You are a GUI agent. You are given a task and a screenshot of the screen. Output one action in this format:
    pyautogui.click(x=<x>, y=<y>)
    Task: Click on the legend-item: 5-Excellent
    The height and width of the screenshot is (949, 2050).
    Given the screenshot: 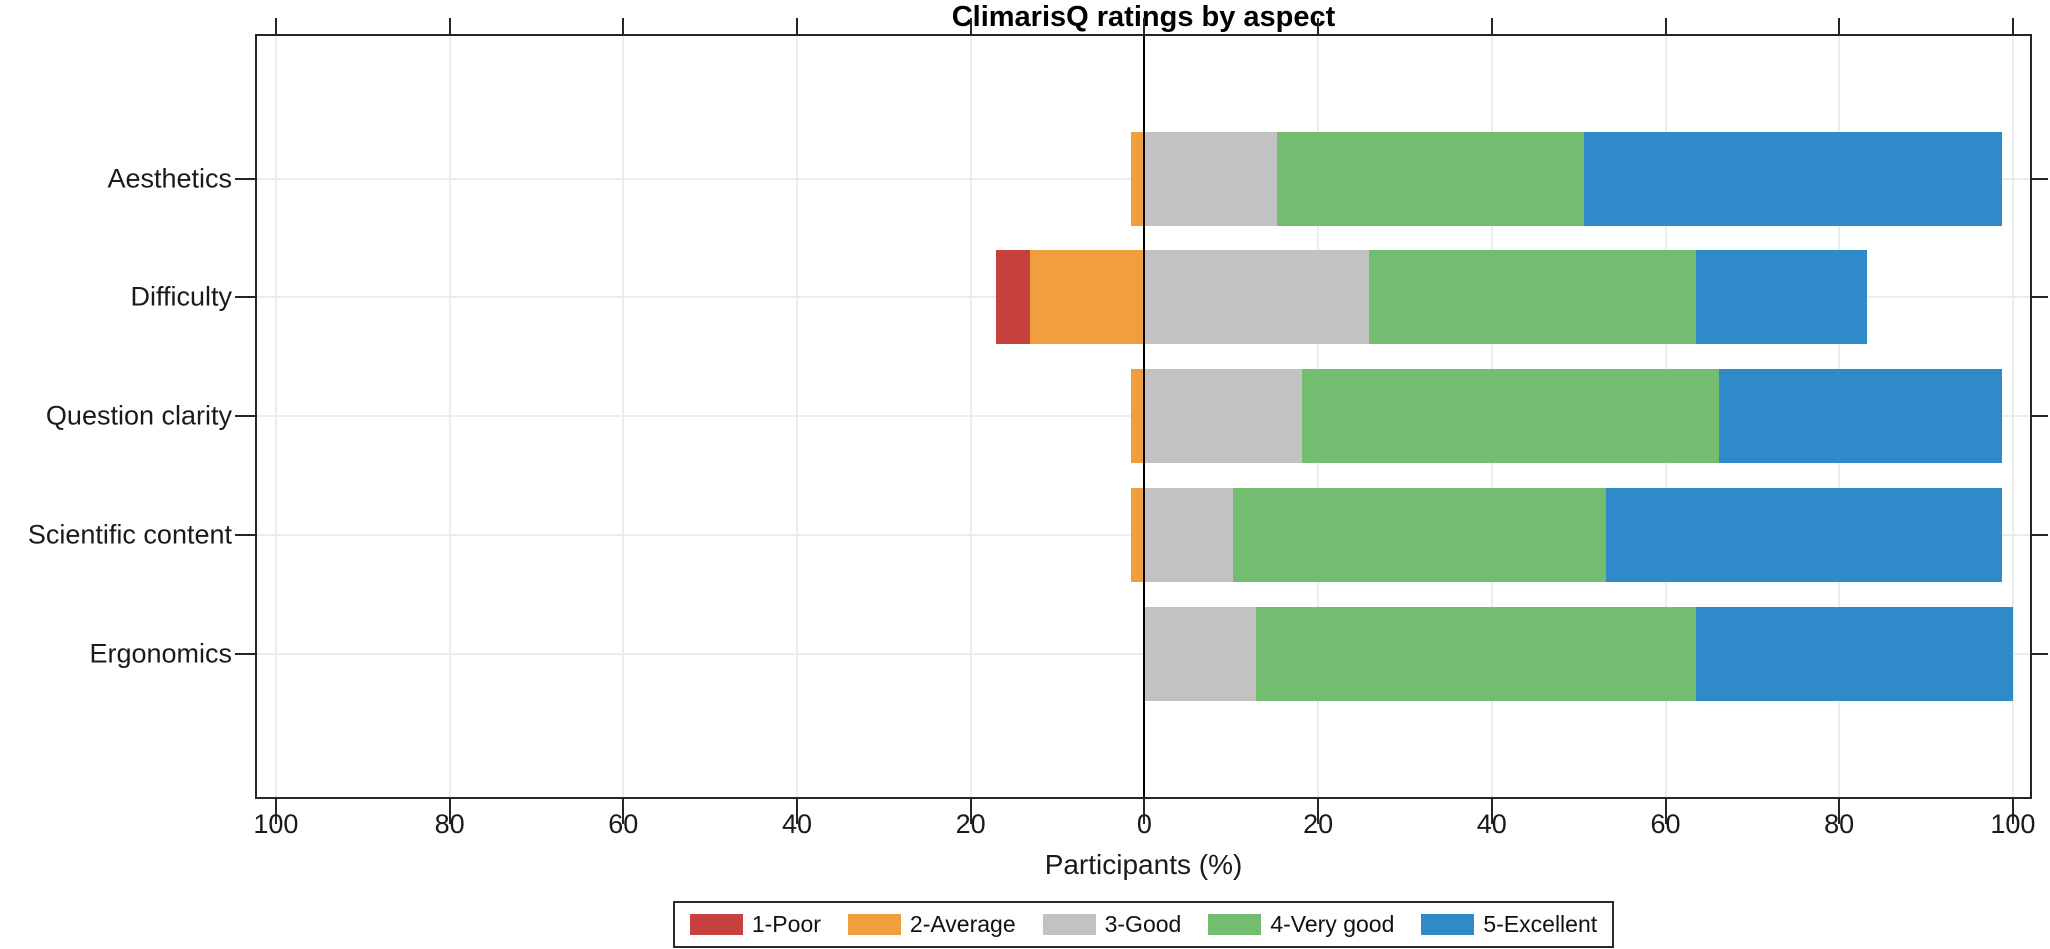 What is the action you would take?
    pyautogui.click(x=1509, y=924)
    